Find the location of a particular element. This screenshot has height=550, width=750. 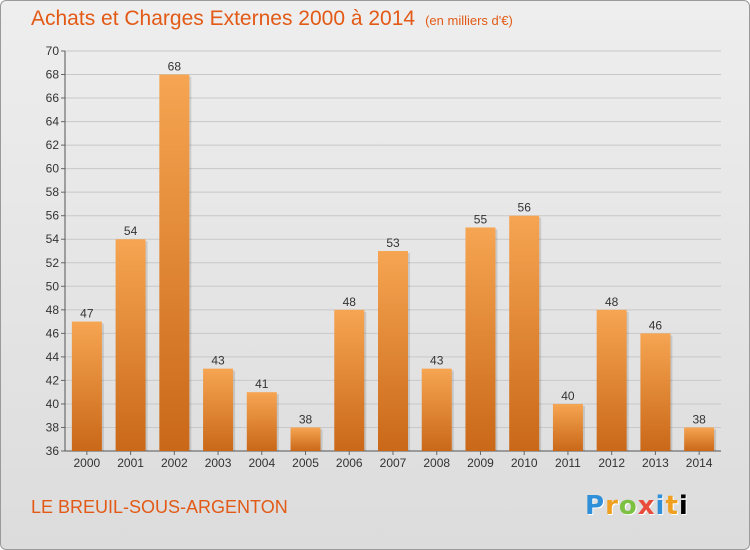

x-tick-label: 2012 is located at coordinates (611, 463).